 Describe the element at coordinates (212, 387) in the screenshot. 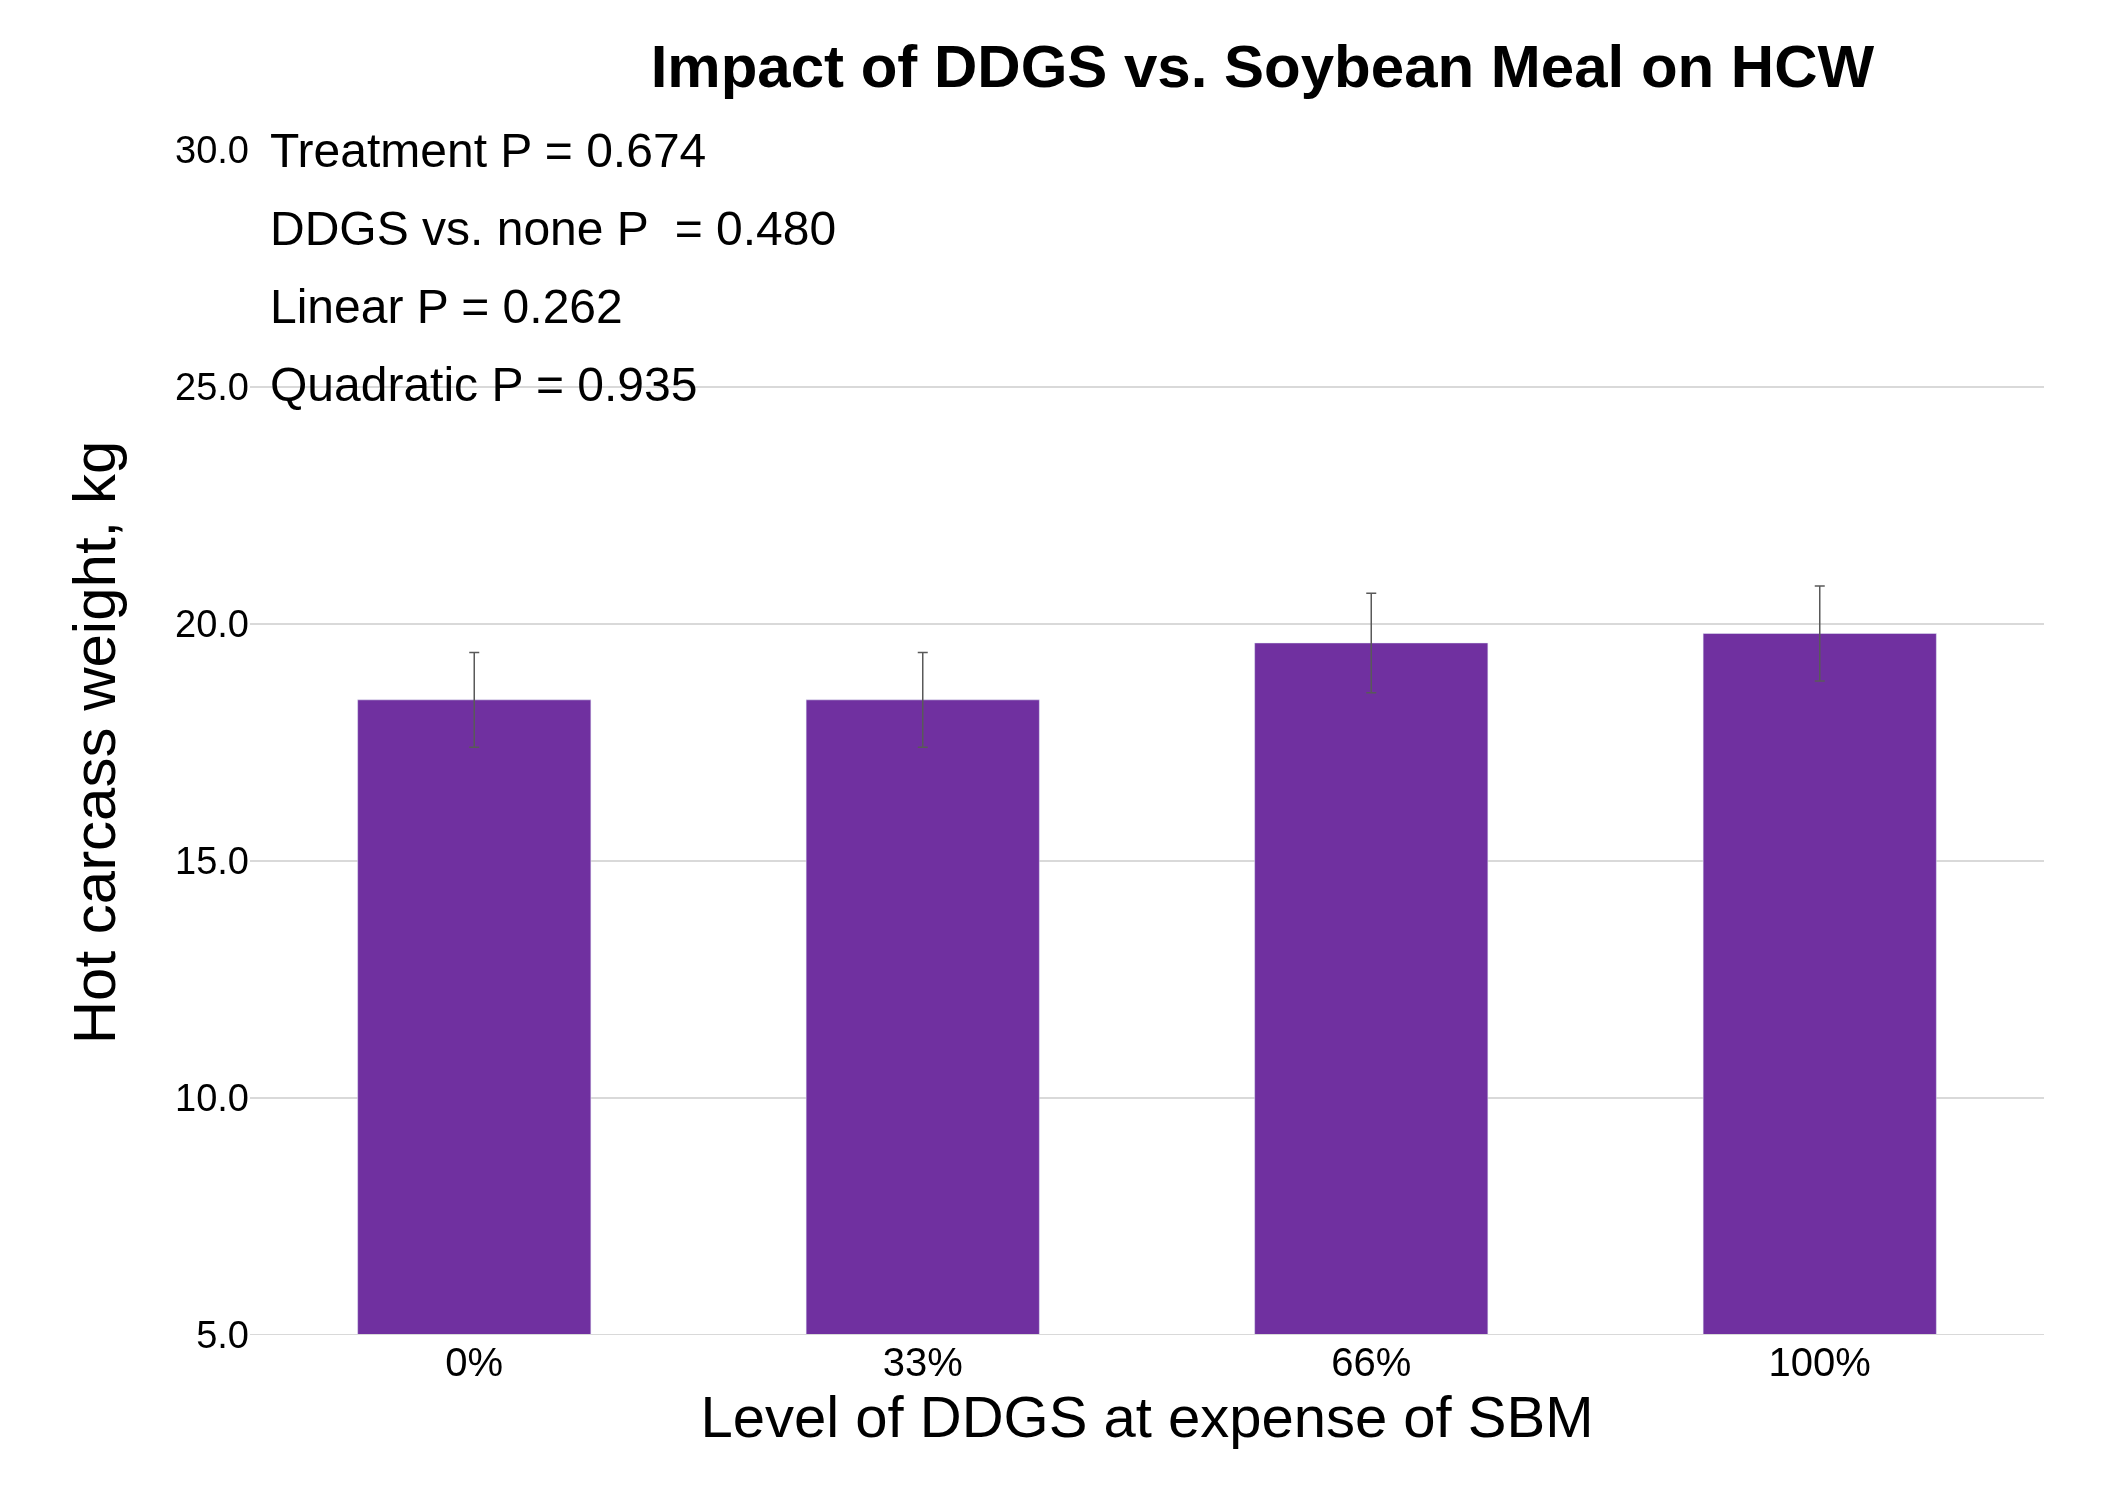

I see `y-tick-label: 25.0` at that location.